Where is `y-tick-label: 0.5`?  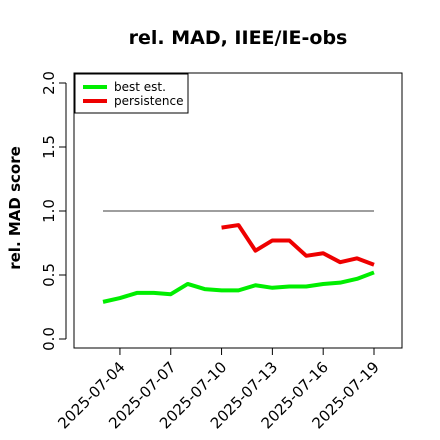
y-tick-label: 0.5 is located at coordinates (49, 275).